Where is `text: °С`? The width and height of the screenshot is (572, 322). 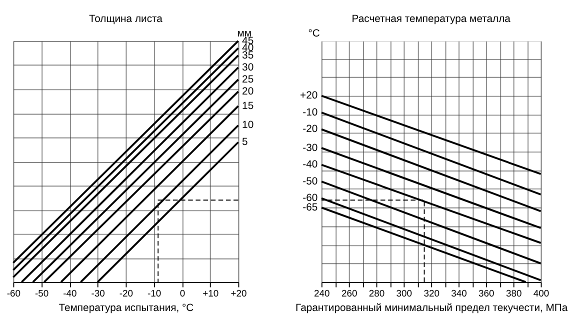 text: °С is located at coordinates (314, 34).